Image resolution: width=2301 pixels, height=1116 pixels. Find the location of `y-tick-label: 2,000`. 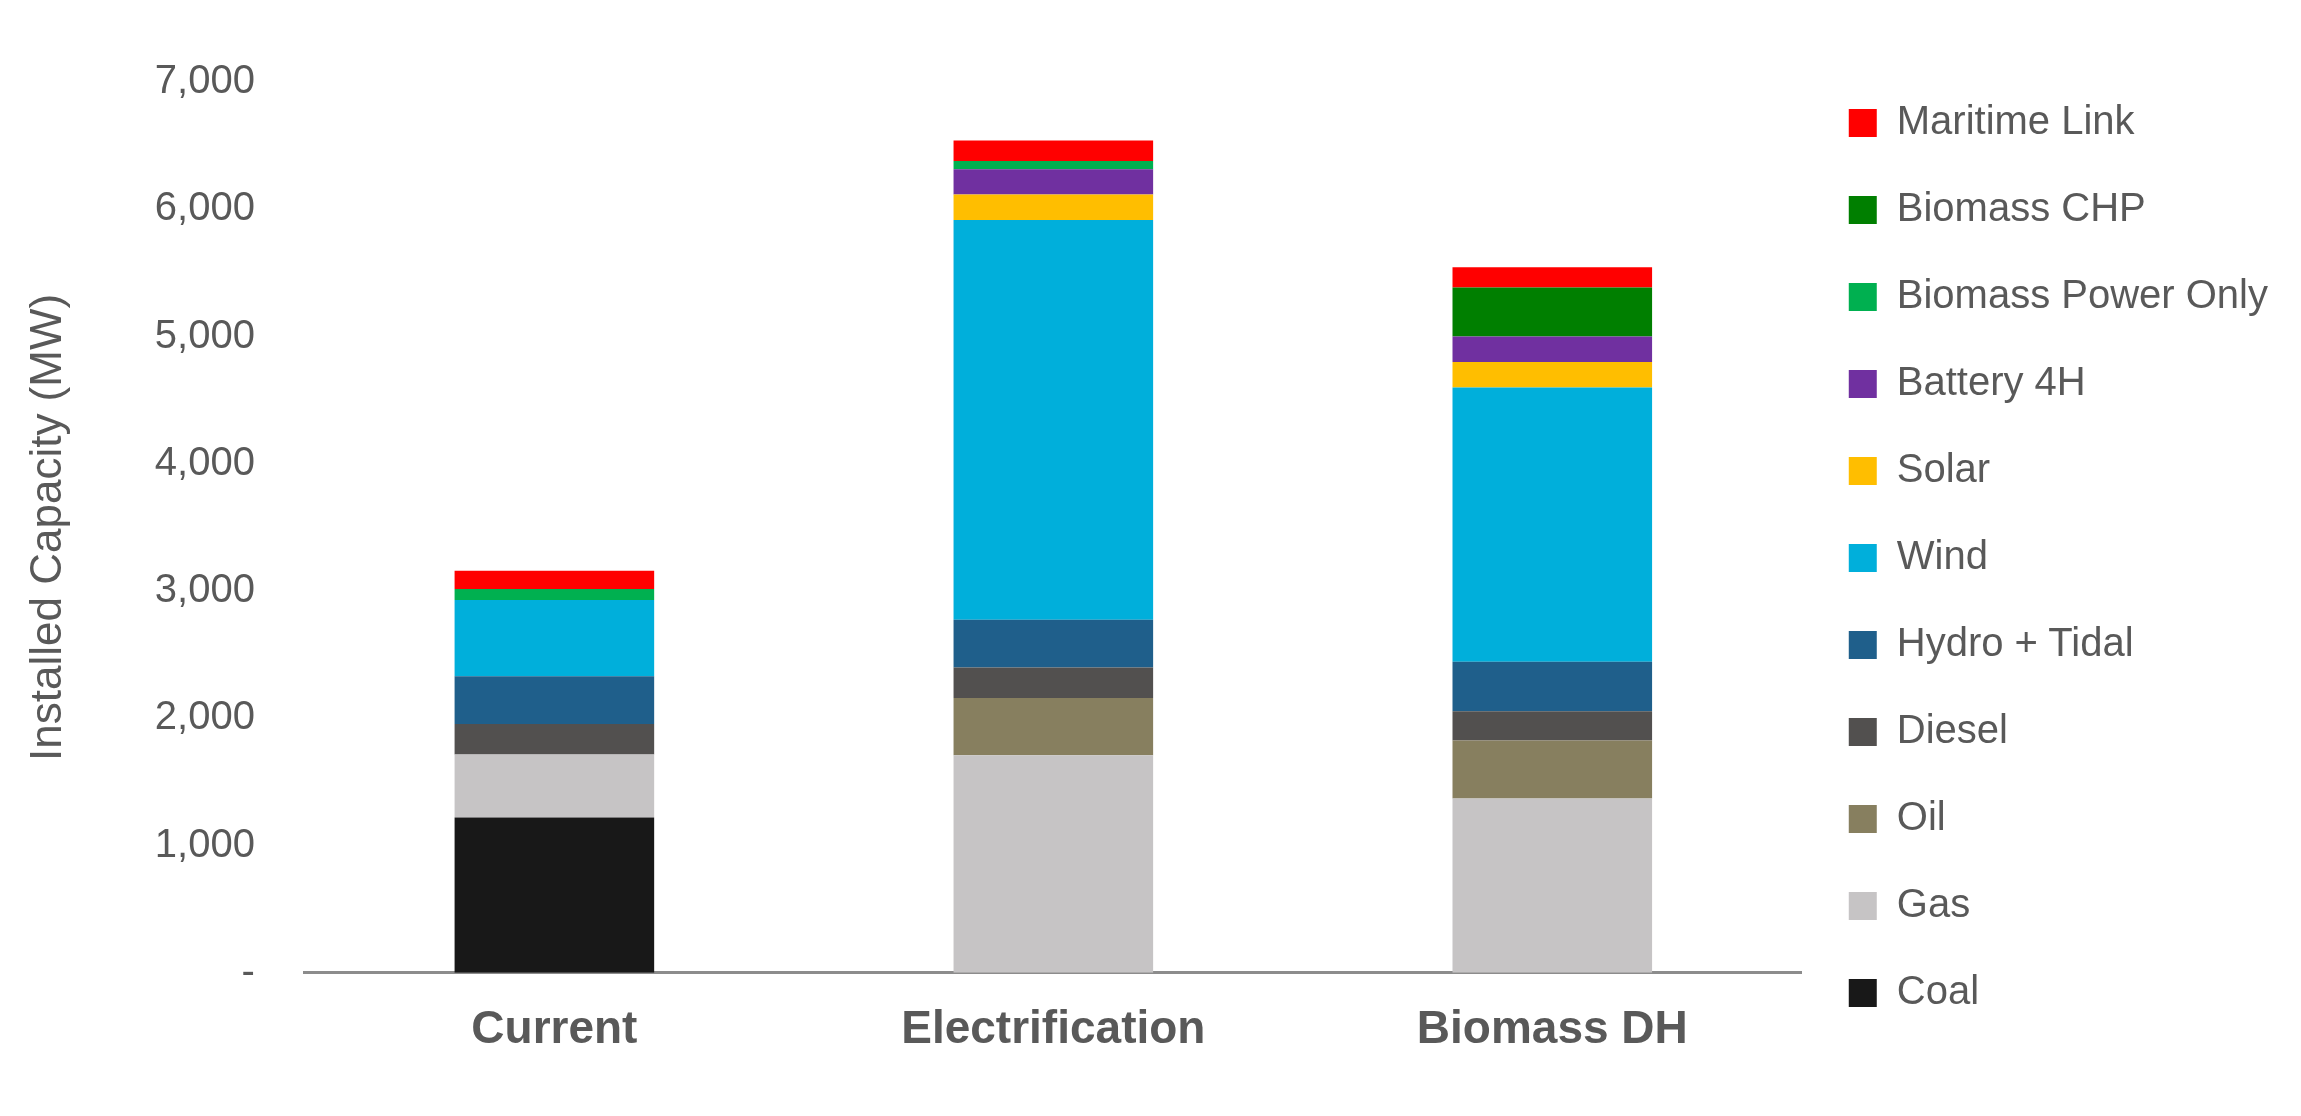

y-tick-label: 2,000 is located at coordinates (204, 715).